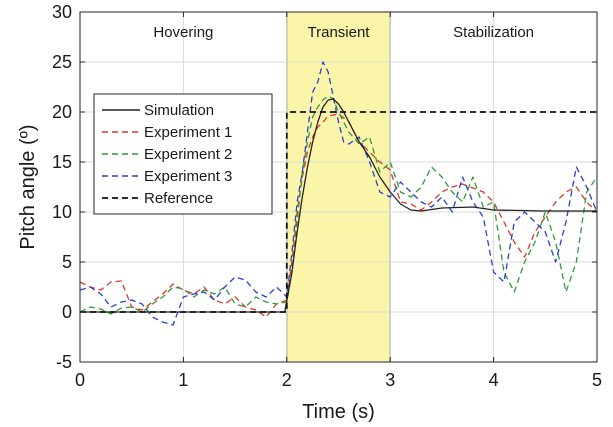 Image resolution: width=613 pixels, height=427 pixels. What do you see at coordinates (62, 12) in the screenshot?
I see `y-tick-label: 30` at bounding box center [62, 12].